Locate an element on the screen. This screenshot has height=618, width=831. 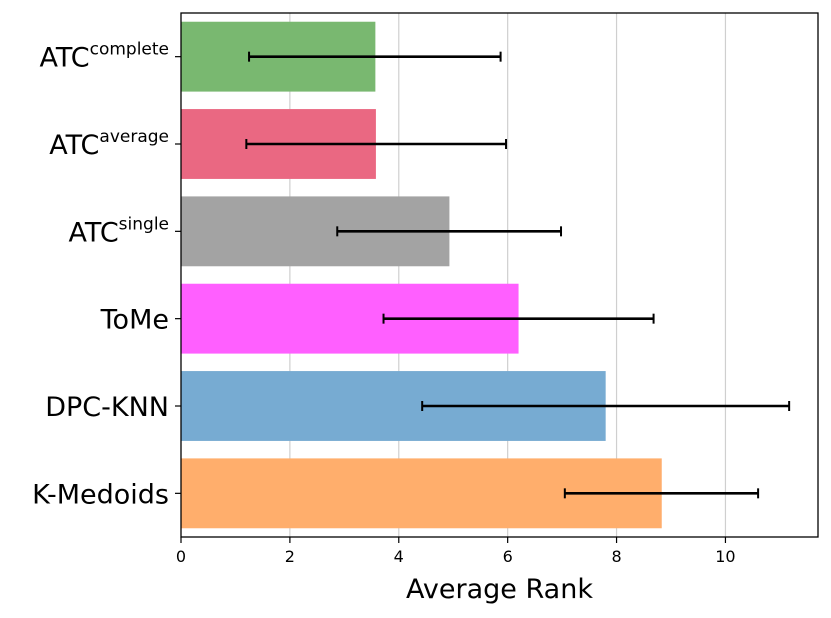
y-tick-label-base: DPC-KNN is located at coordinates (107, 407).